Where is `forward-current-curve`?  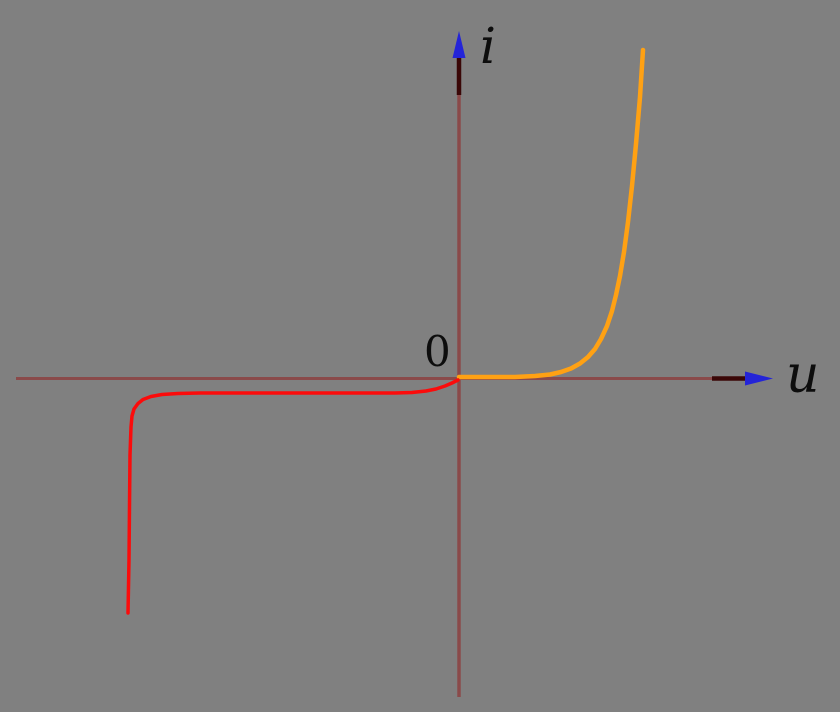
forward-current-curve is located at coordinates (551, 213).